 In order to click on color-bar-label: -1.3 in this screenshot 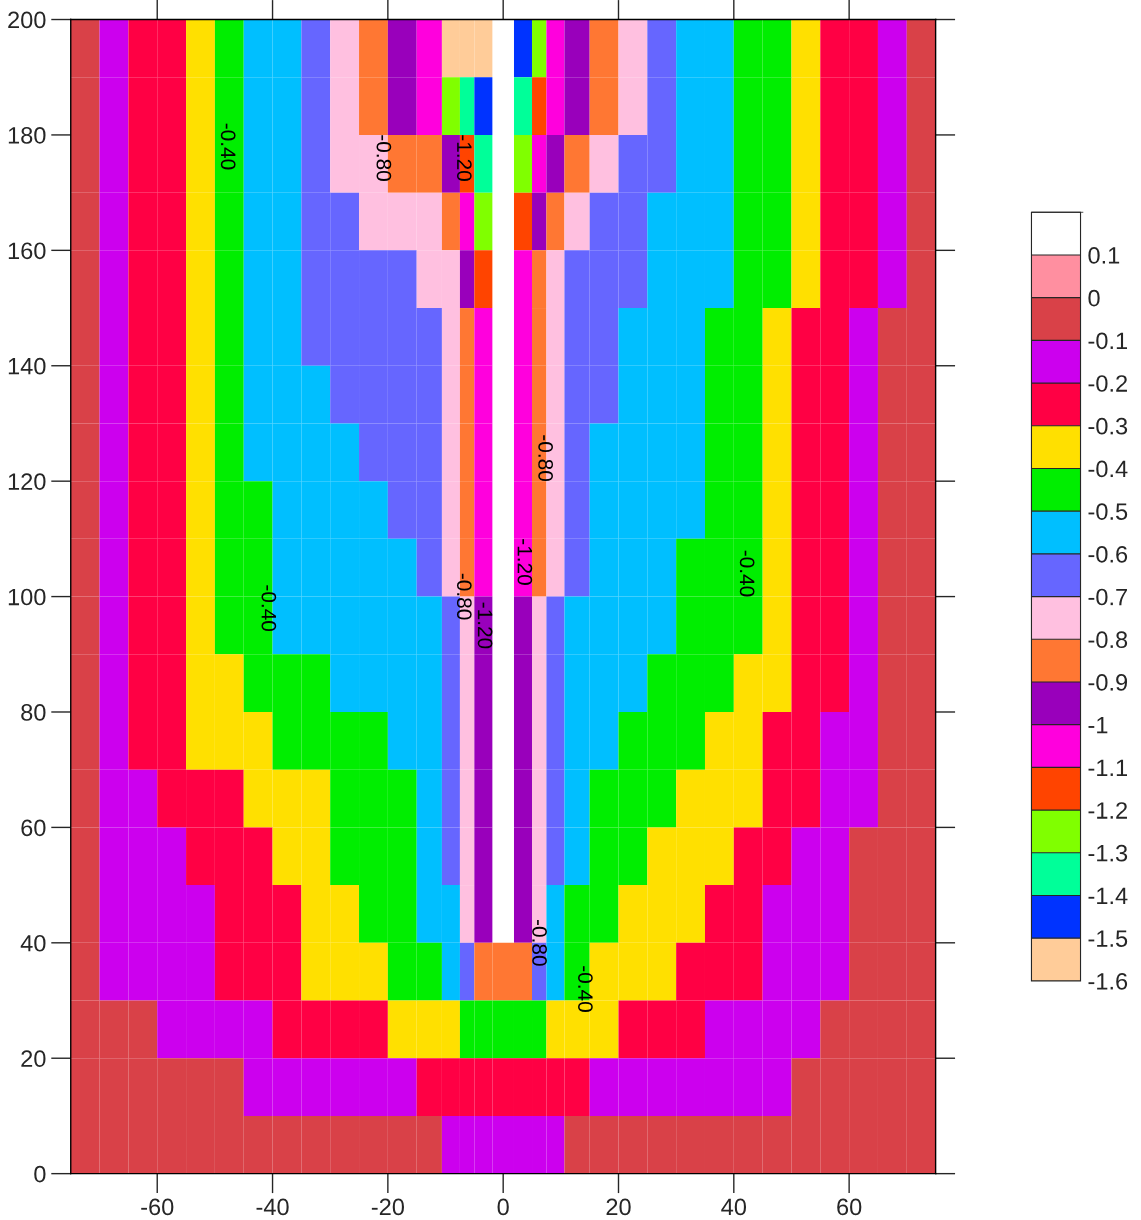, I will do `click(1108, 853)`.